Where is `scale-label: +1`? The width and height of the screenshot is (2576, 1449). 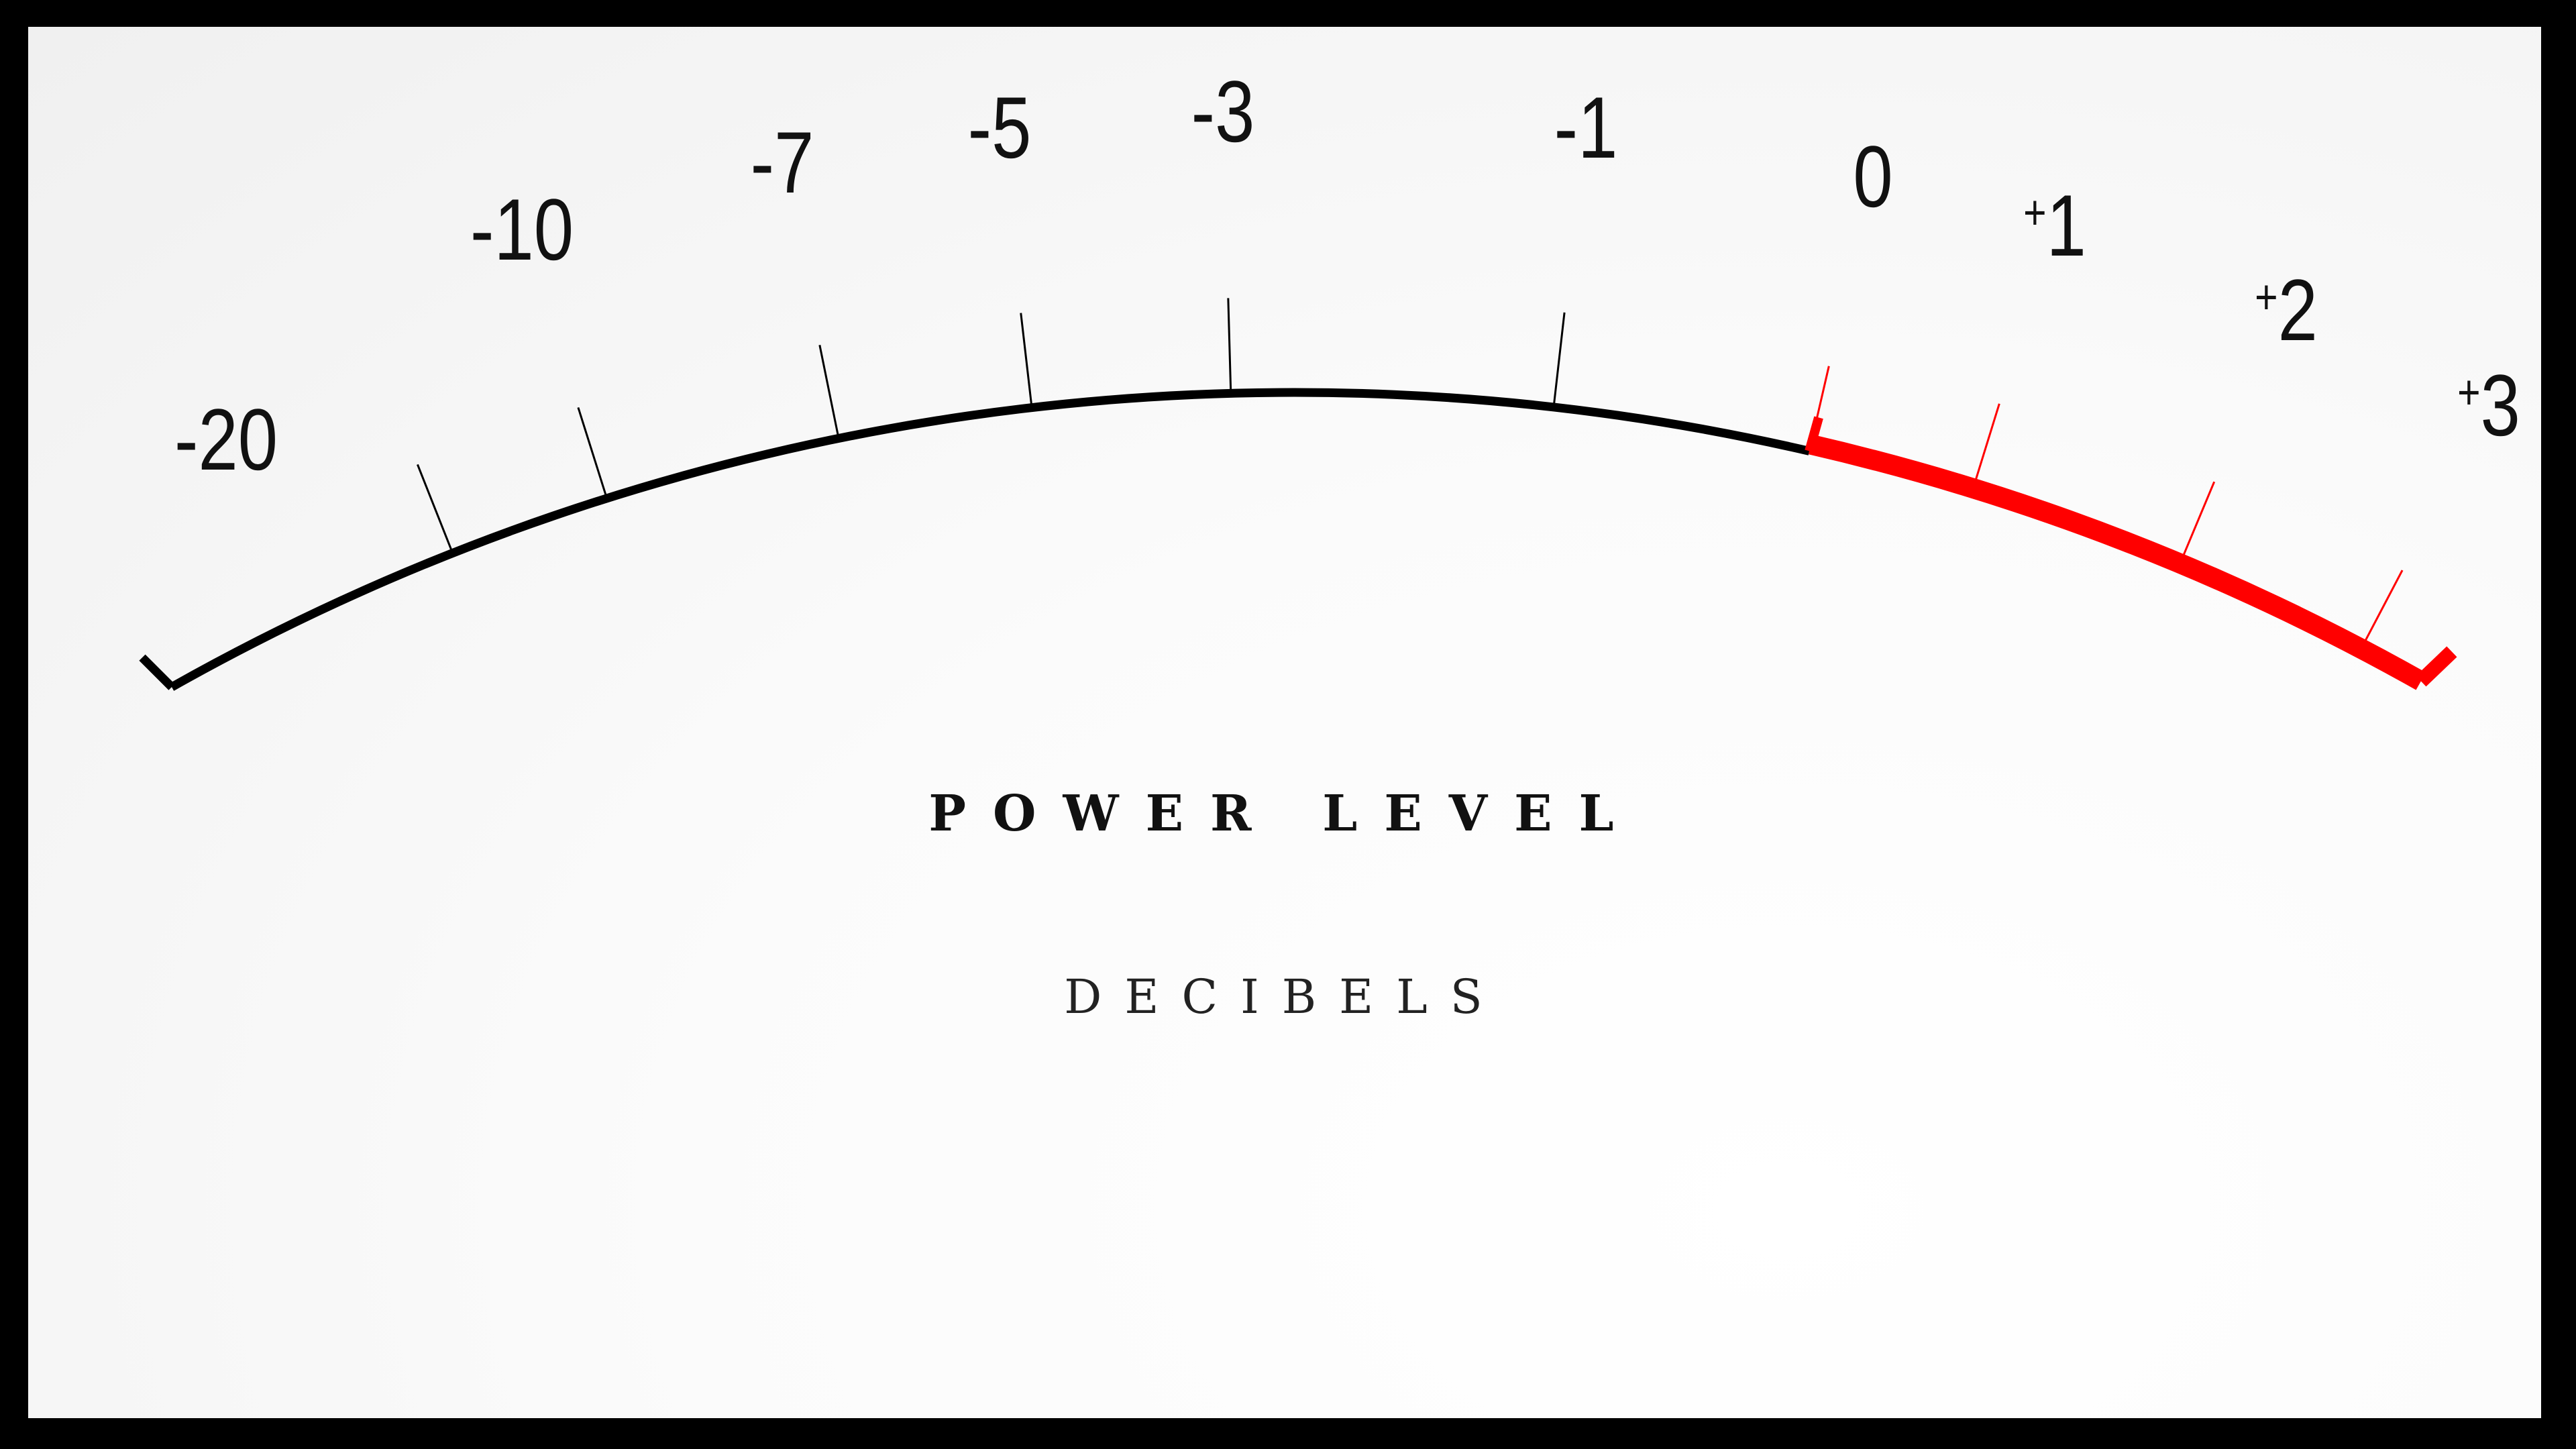
scale-label: +1 is located at coordinates (2054, 225).